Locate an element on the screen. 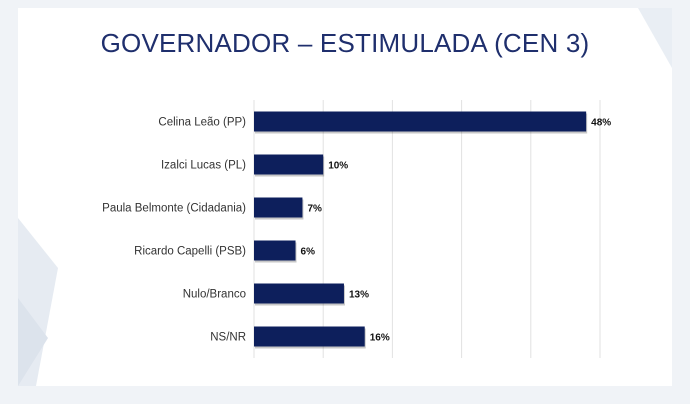  category-label: Ricardo Capelli (PSB) is located at coordinates (190, 252).